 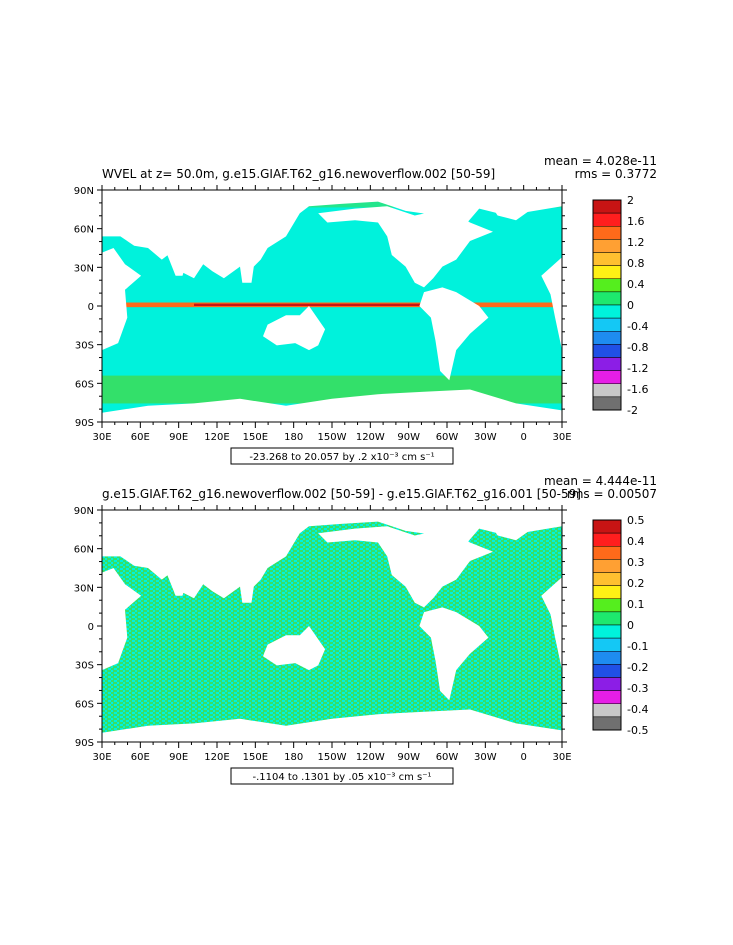 What do you see at coordinates (612, 494) in the screenshot?
I see `rms-value: rms = 0.00507` at bounding box center [612, 494].